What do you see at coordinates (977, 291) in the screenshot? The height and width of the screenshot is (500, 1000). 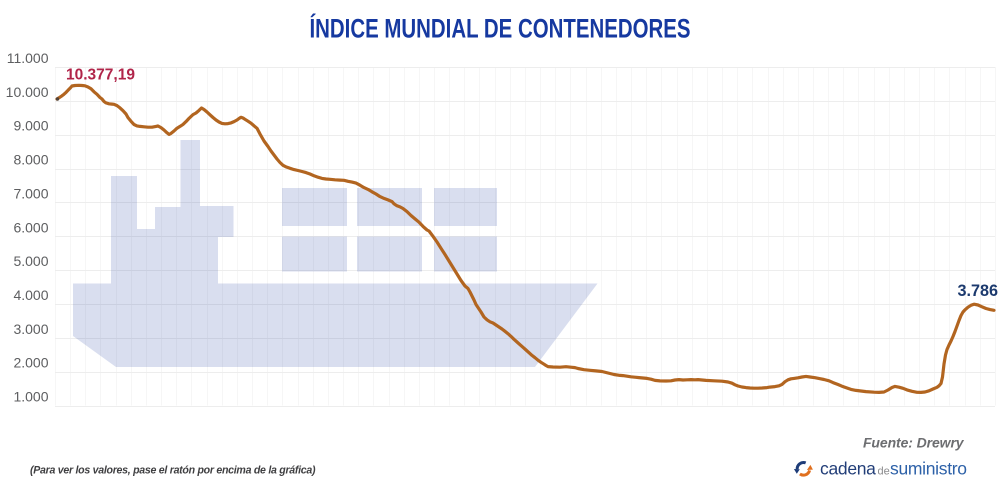 I see `svg-text: 3.786` at bounding box center [977, 291].